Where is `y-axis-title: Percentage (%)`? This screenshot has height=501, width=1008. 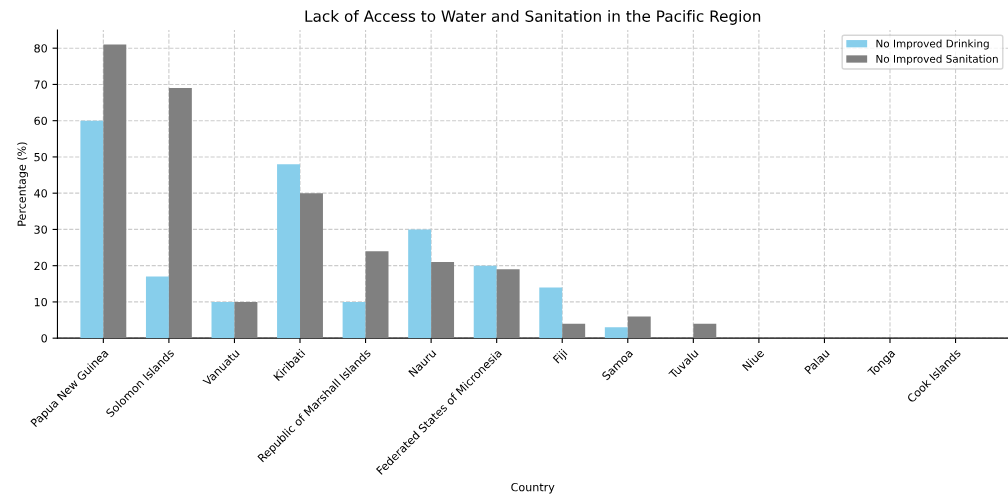 y-axis-title: Percentage (%) is located at coordinates (23, 184).